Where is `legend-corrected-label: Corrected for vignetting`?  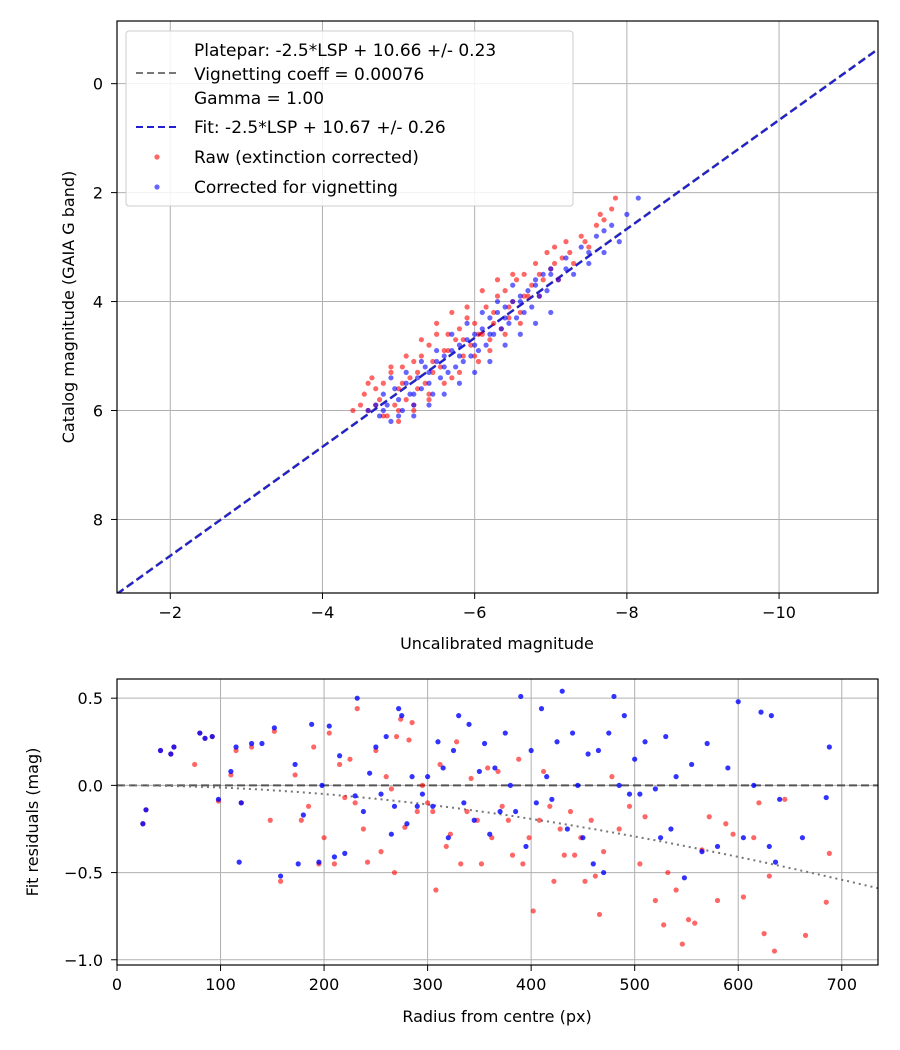
legend-corrected-label: Corrected for vignetting is located at coordinates (296, 188).